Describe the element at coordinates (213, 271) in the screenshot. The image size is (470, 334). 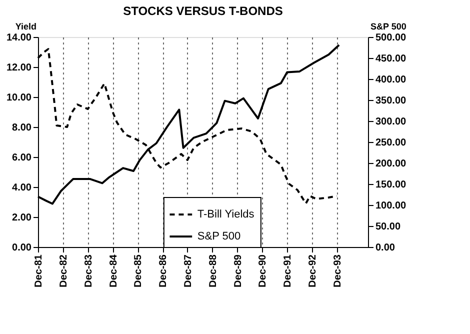
I see `x-tick-label: Dec-88` at that location.